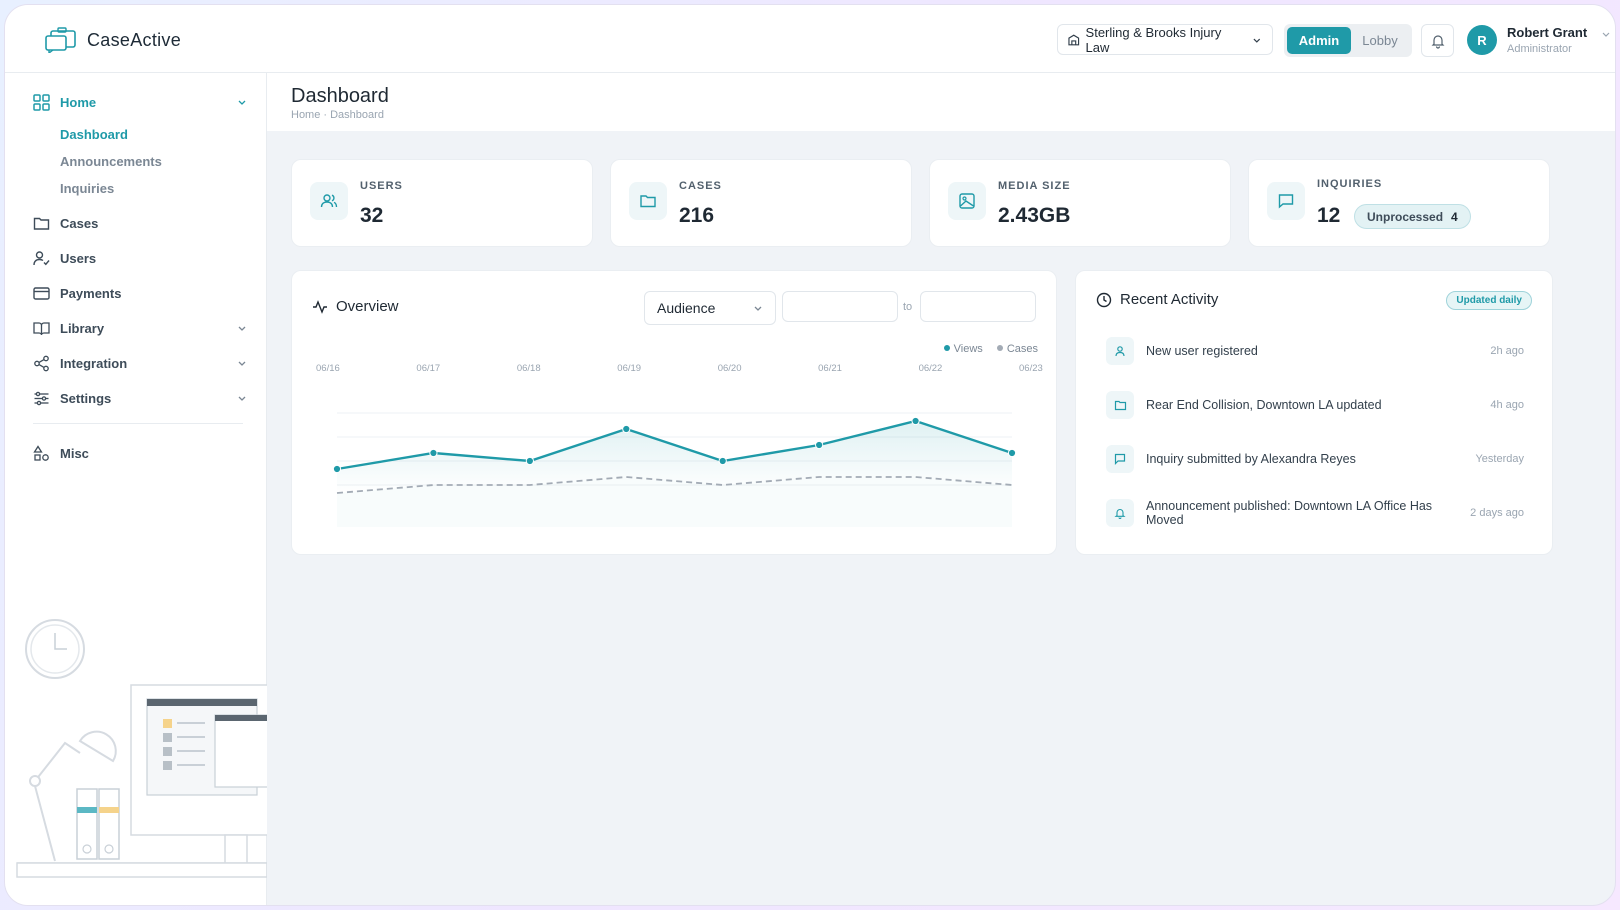  I want to click on x-tick-label: 06/19, so click(629, 368).